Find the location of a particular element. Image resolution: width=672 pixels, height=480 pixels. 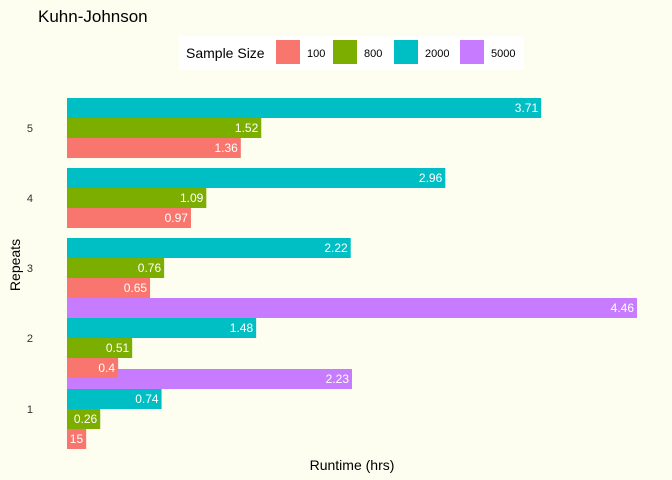

bar-label-100-repeat-5: 1.36 is located at coordinates (226, 148).